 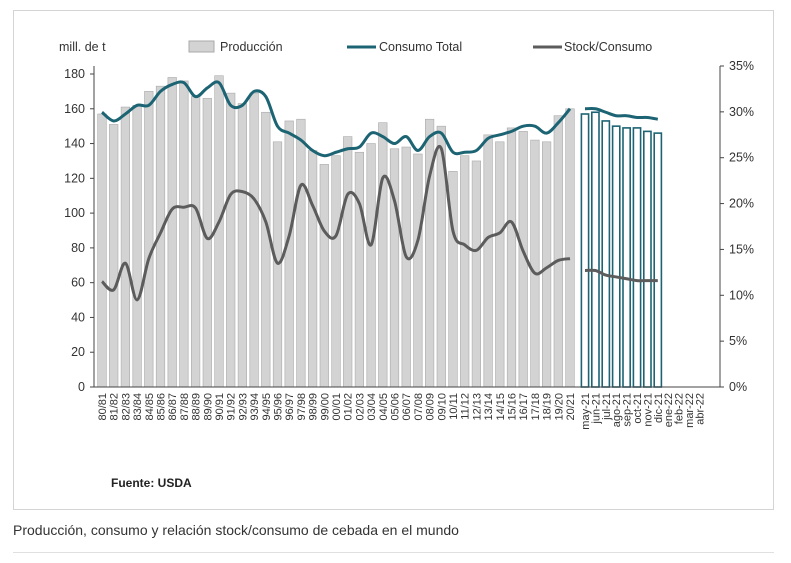 I want to click on legend-swatch-production, so click(x=201, y=46).